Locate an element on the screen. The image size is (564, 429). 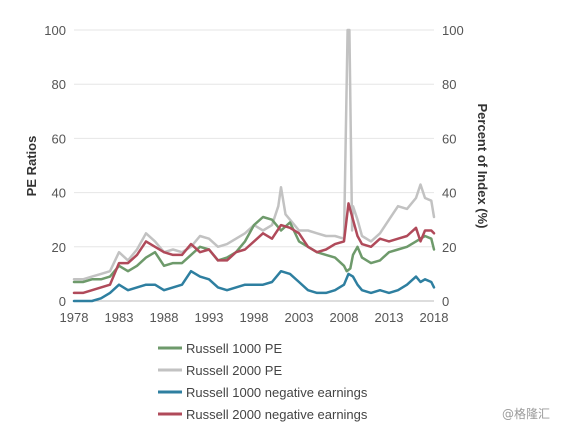
y-right-tick-label: 20 is located at coordinates (449, 247).